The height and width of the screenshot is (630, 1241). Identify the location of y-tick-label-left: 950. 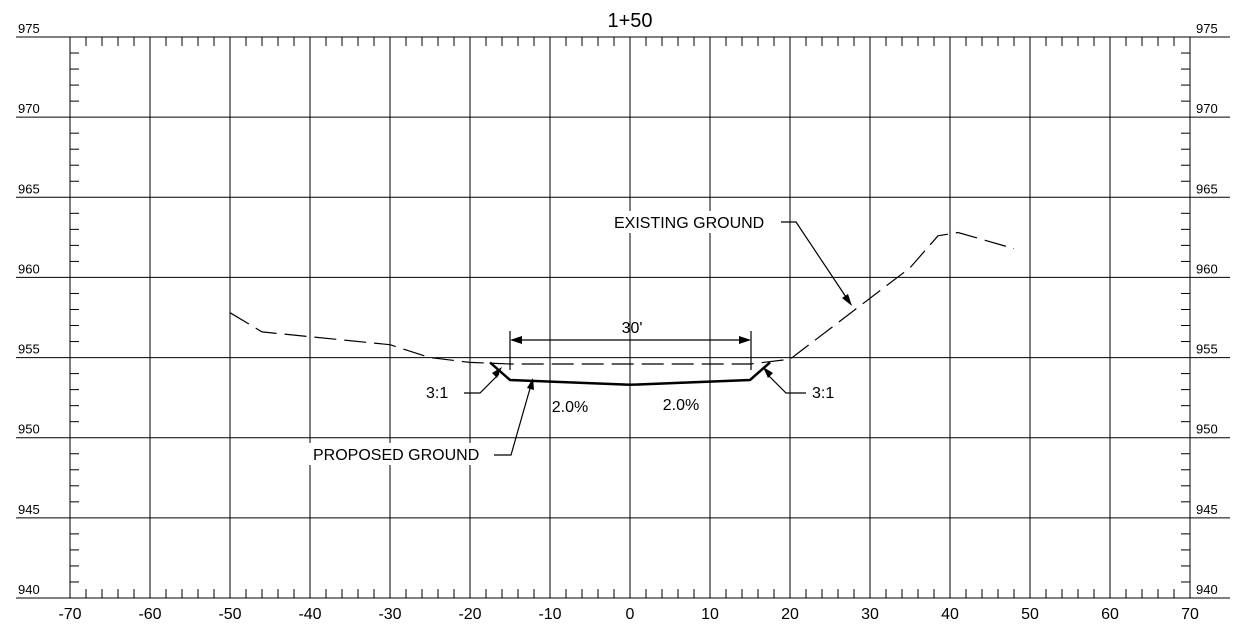
(29, 429).